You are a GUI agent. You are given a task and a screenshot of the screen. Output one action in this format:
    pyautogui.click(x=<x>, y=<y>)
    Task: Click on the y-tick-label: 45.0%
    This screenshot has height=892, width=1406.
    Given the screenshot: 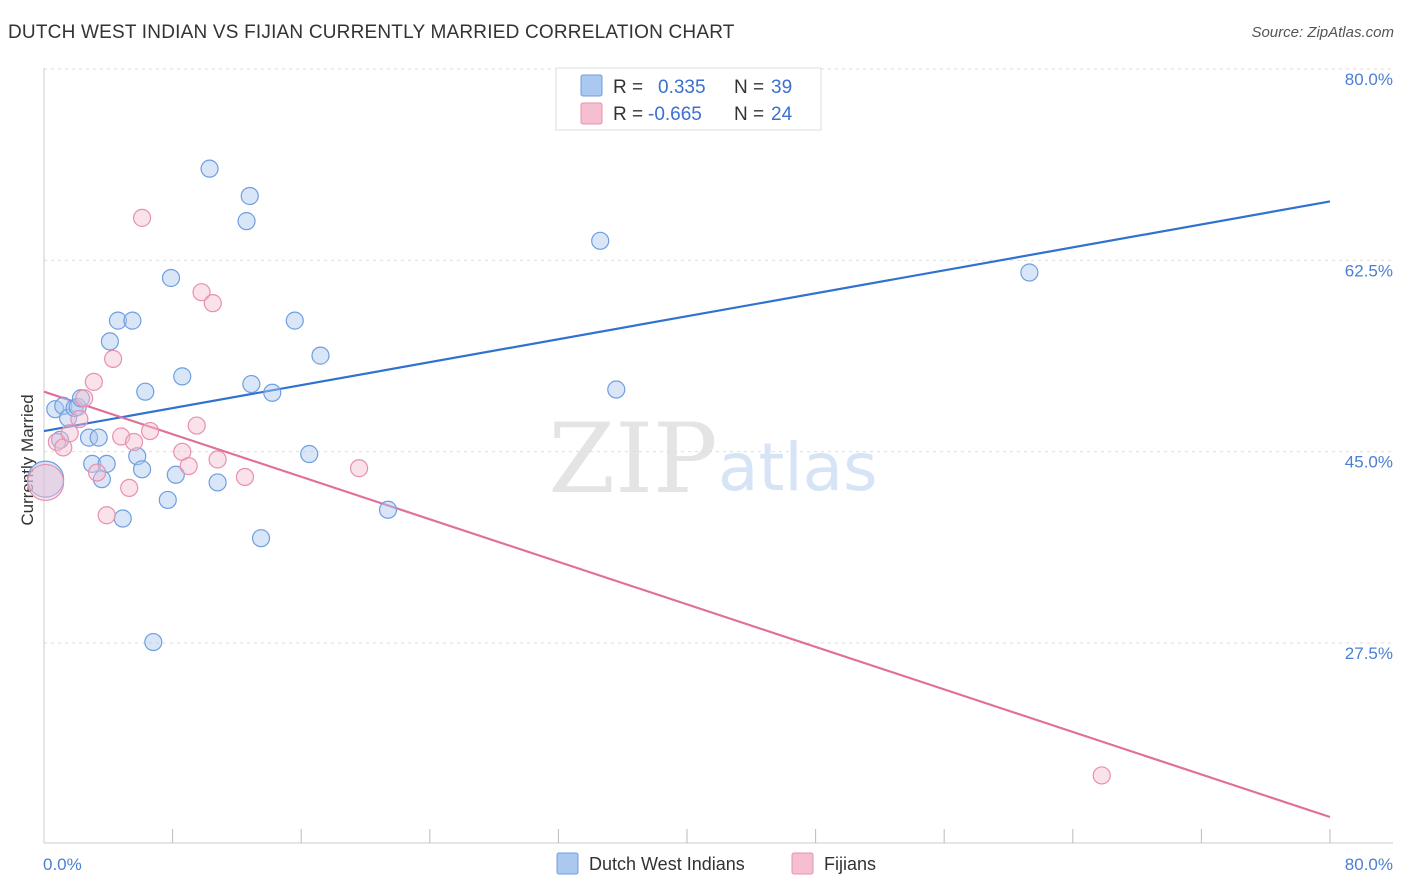 What is the action you would take?
    pyautogui.click(x=1369, y=462)
    